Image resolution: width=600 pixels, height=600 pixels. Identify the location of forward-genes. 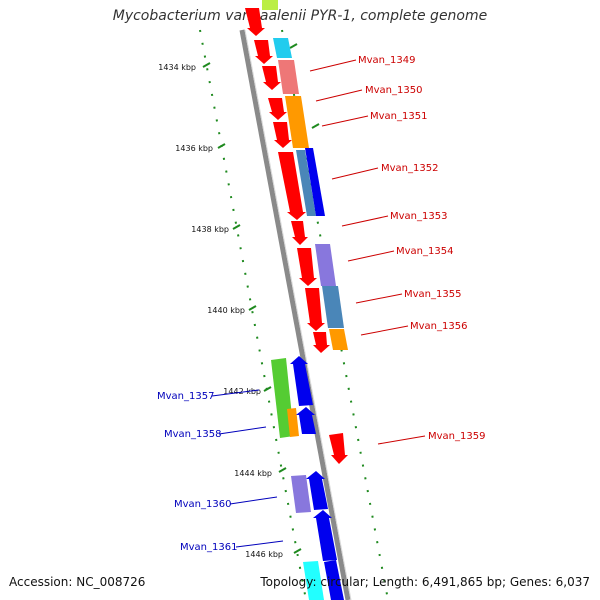
(296, 236).